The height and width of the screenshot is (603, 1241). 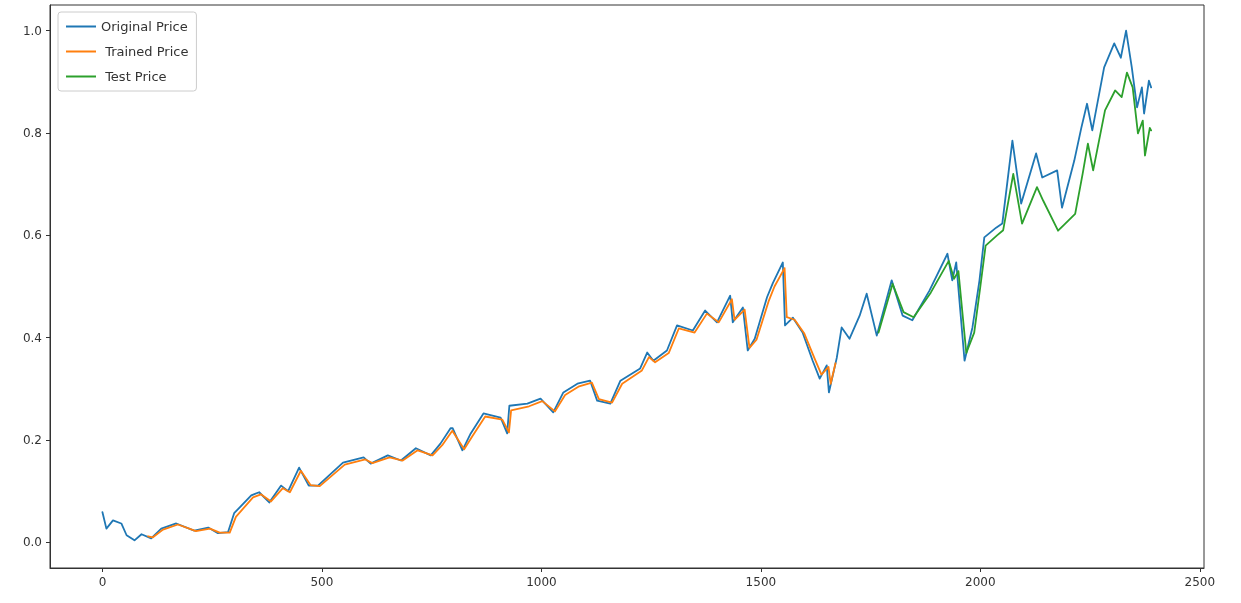 I want to click on legend-label: Test Price, so click(x=134, y=76).